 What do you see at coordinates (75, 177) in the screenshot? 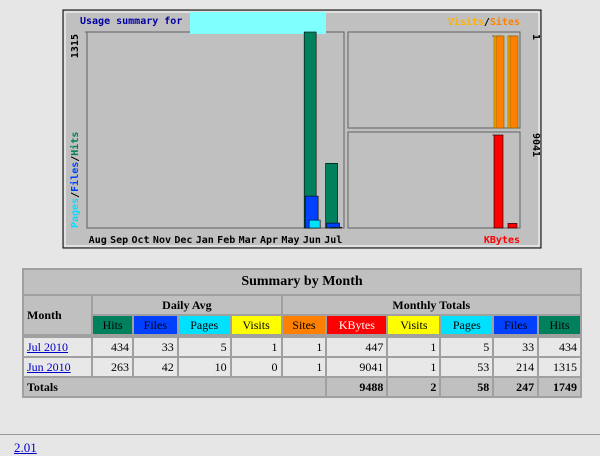
I see `legend-entry: Files` at bounding box center [75, 177].